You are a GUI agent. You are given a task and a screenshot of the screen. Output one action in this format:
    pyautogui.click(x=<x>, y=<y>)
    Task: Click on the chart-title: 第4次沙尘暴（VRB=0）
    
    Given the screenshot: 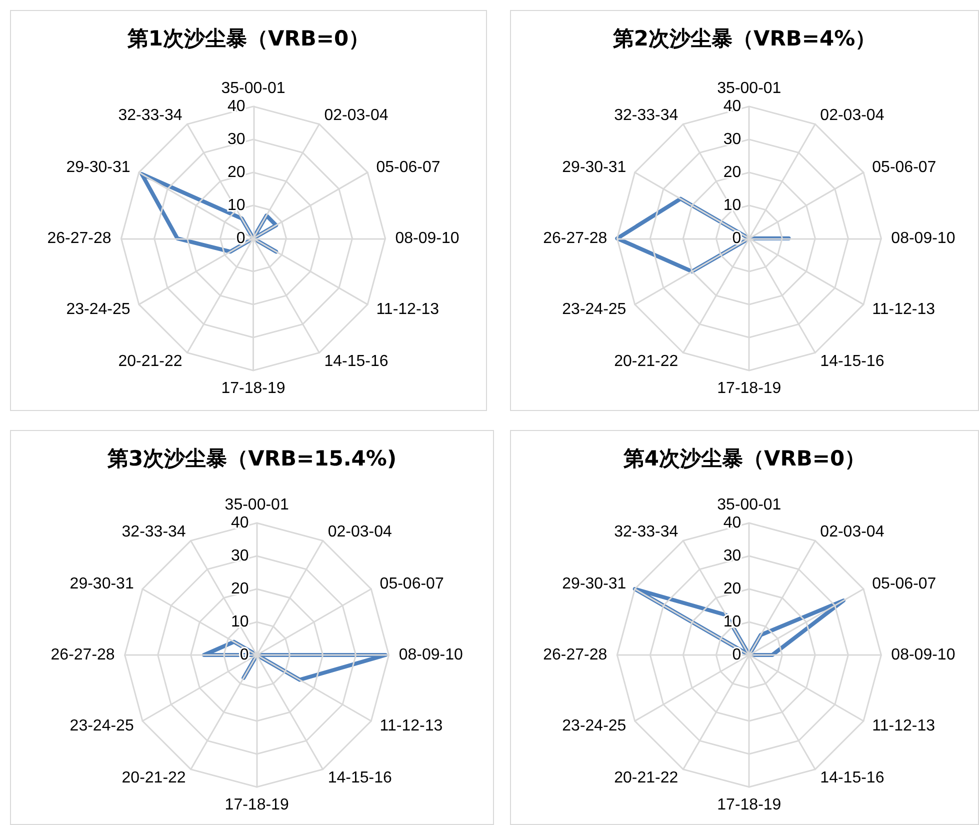 What is the action you would take?
    pyautogui.click(x=744, y=458)
    